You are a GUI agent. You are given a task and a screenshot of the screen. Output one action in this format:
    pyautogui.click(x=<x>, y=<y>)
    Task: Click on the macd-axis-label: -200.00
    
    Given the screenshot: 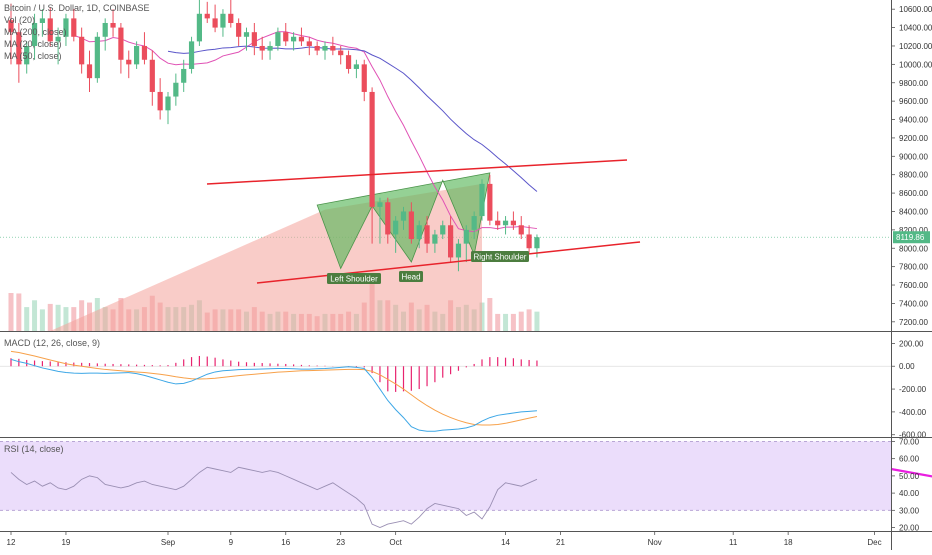 What is the action you would take?
    pyautogui.click(x=913, y=389)
    